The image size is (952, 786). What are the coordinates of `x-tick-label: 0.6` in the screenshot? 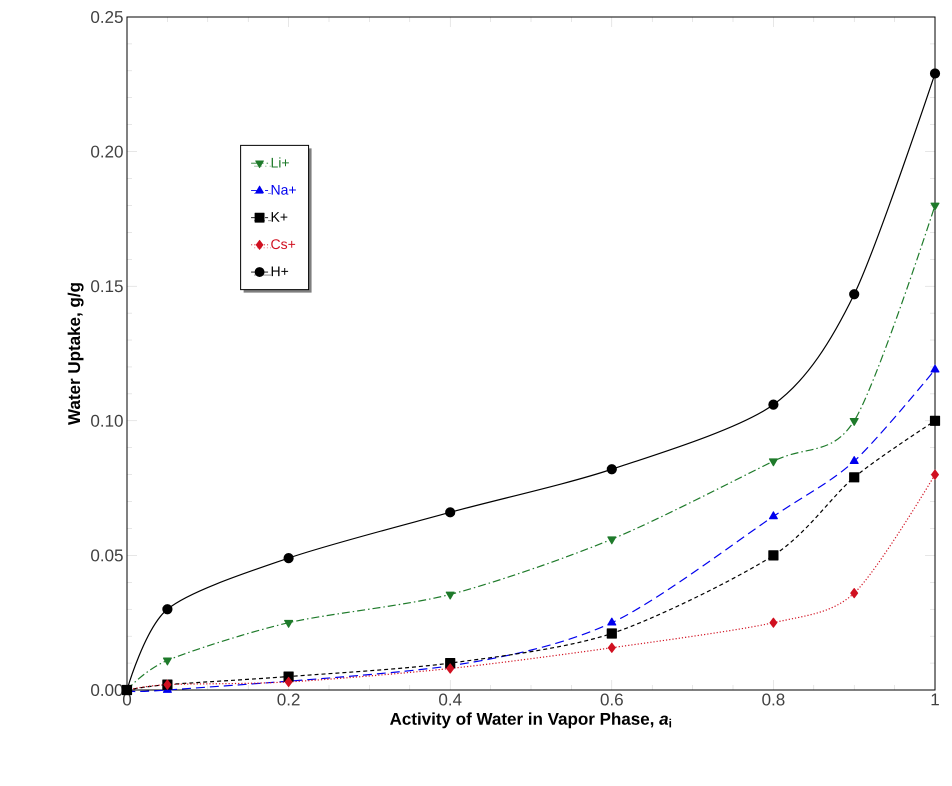 It's located at (611, 700).